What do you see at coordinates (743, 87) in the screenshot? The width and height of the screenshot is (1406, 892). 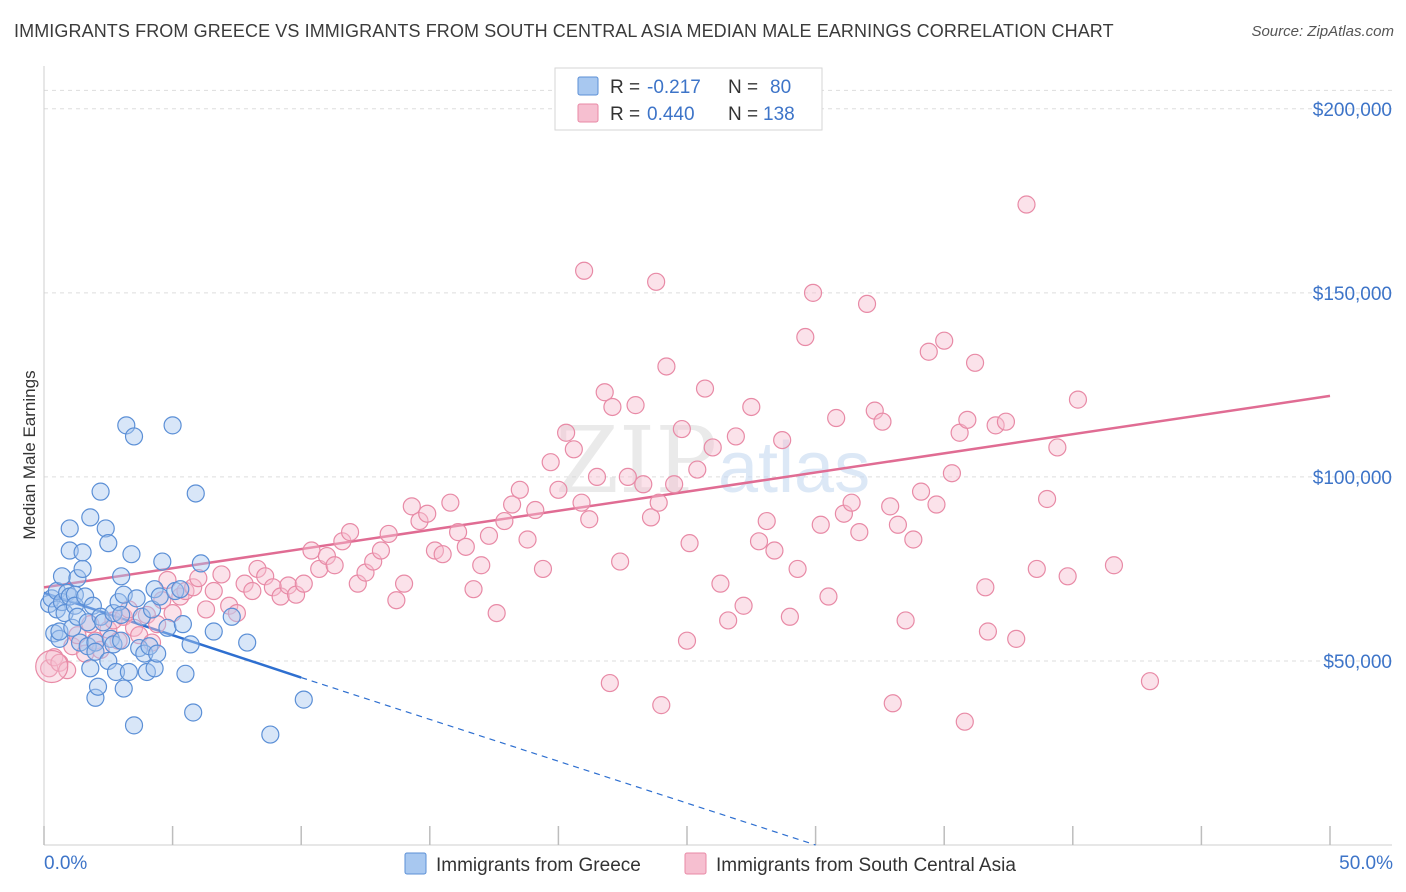 I see `stats-n-label-greece: N =` at bounding box center [743, 87].